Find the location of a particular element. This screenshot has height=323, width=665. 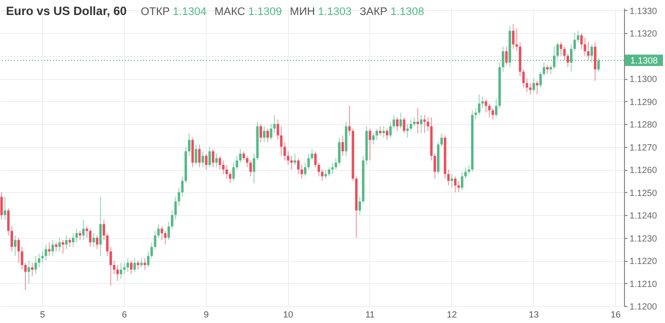

y-tick-label: 1.1230 is located at coordinates (644, 238).